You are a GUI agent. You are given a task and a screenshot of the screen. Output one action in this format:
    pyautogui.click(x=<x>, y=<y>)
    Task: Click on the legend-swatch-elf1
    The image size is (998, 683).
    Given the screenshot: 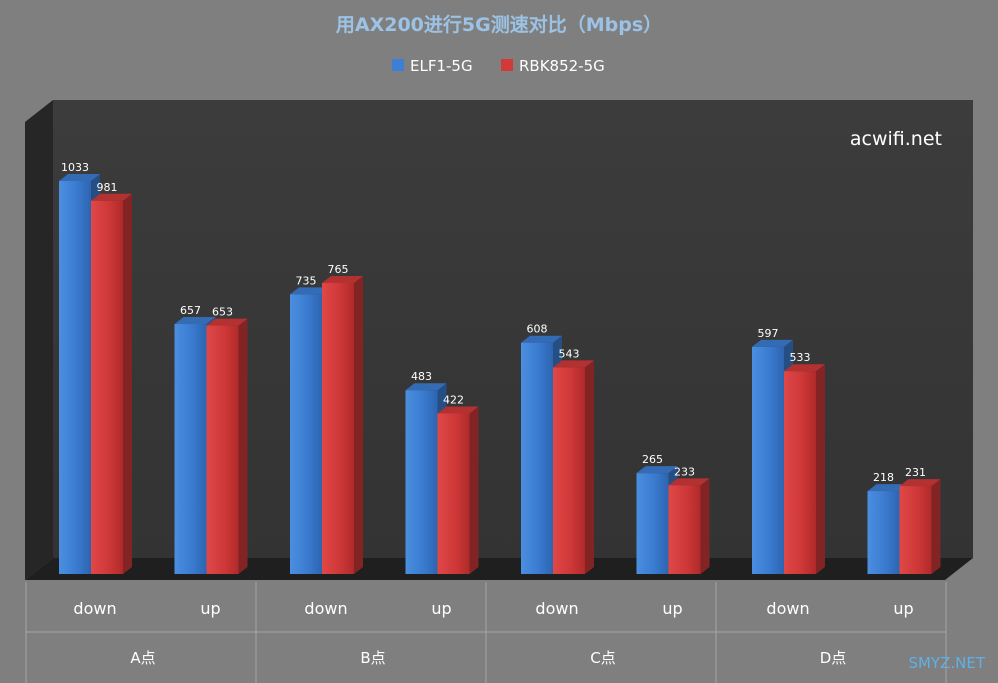 What is the action you would take?
    pyautogui.click(x=398, y=65)
    